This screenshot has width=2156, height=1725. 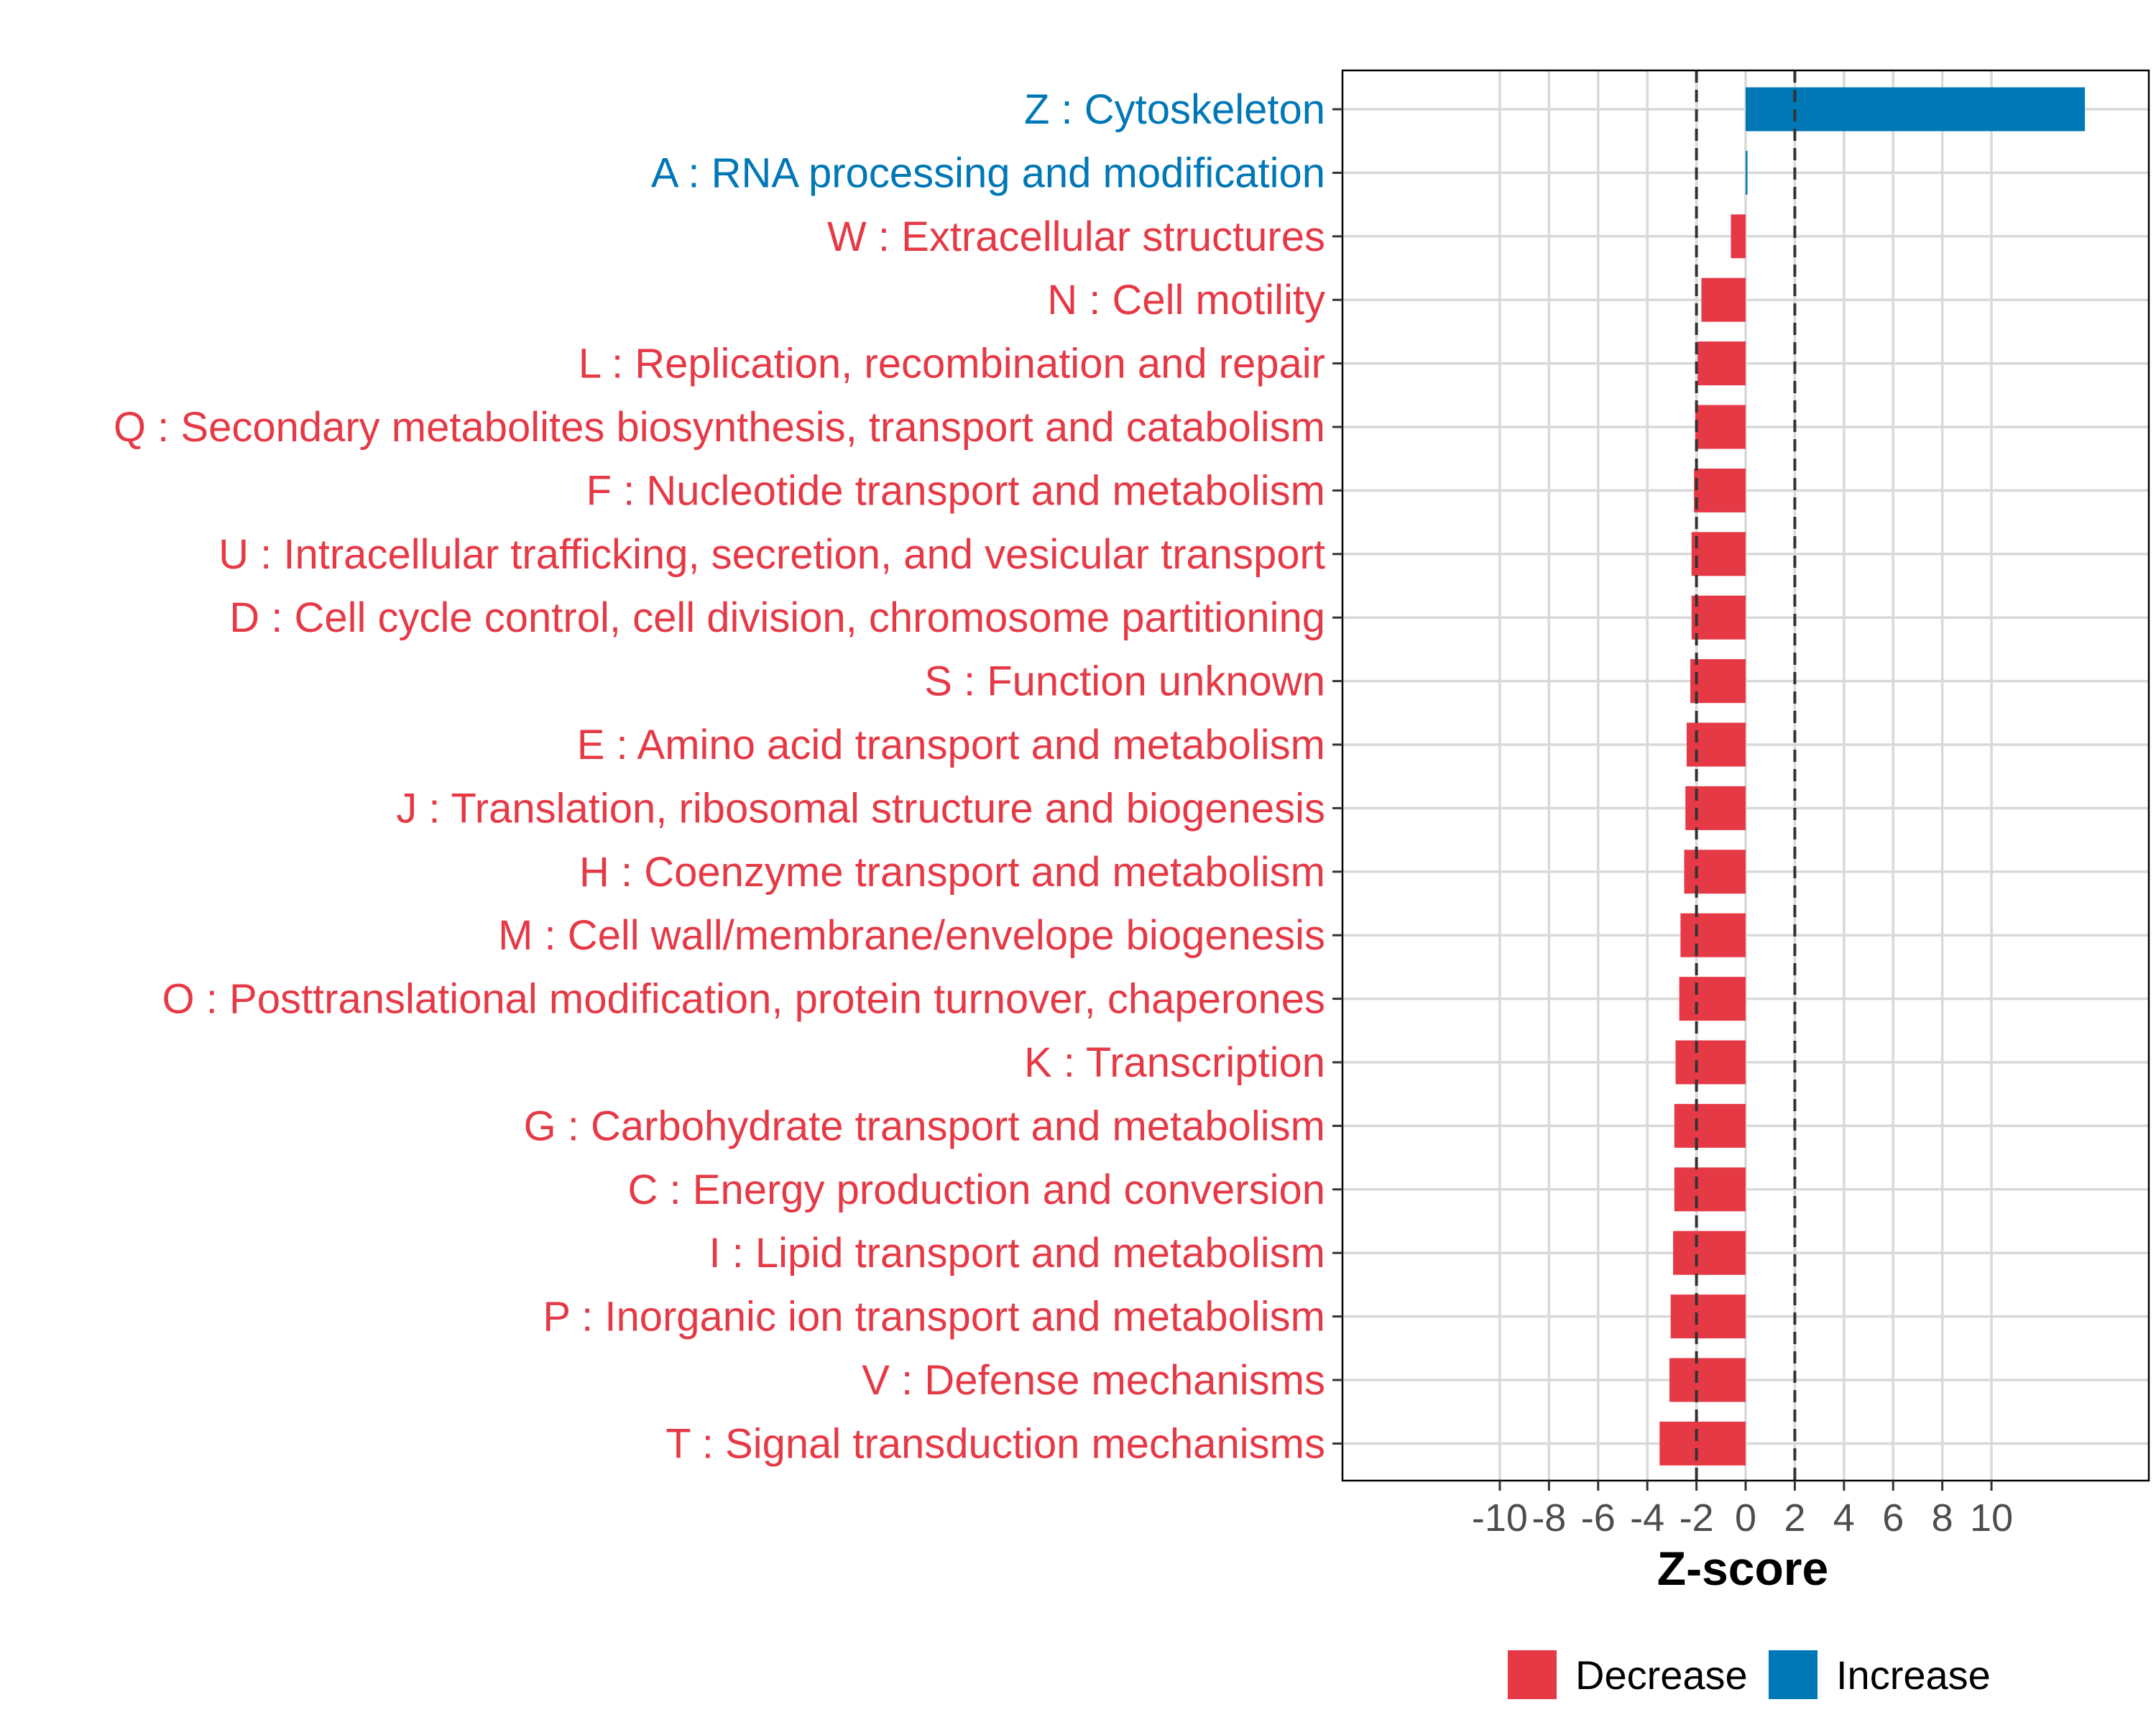 What do you see at coordinates (1750, 1674) in the screenshot?
I see `legend: Decrease Increase` at bounding box center [1750, 1674].